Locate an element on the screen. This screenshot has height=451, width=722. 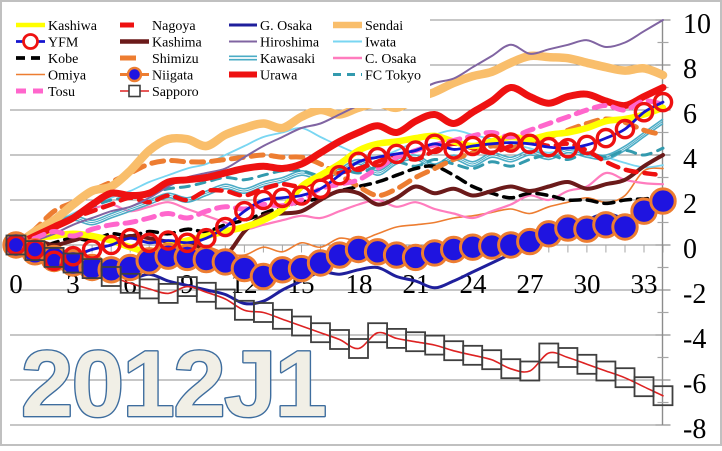
svg-text: 24 is located at coordinates (474, 284).